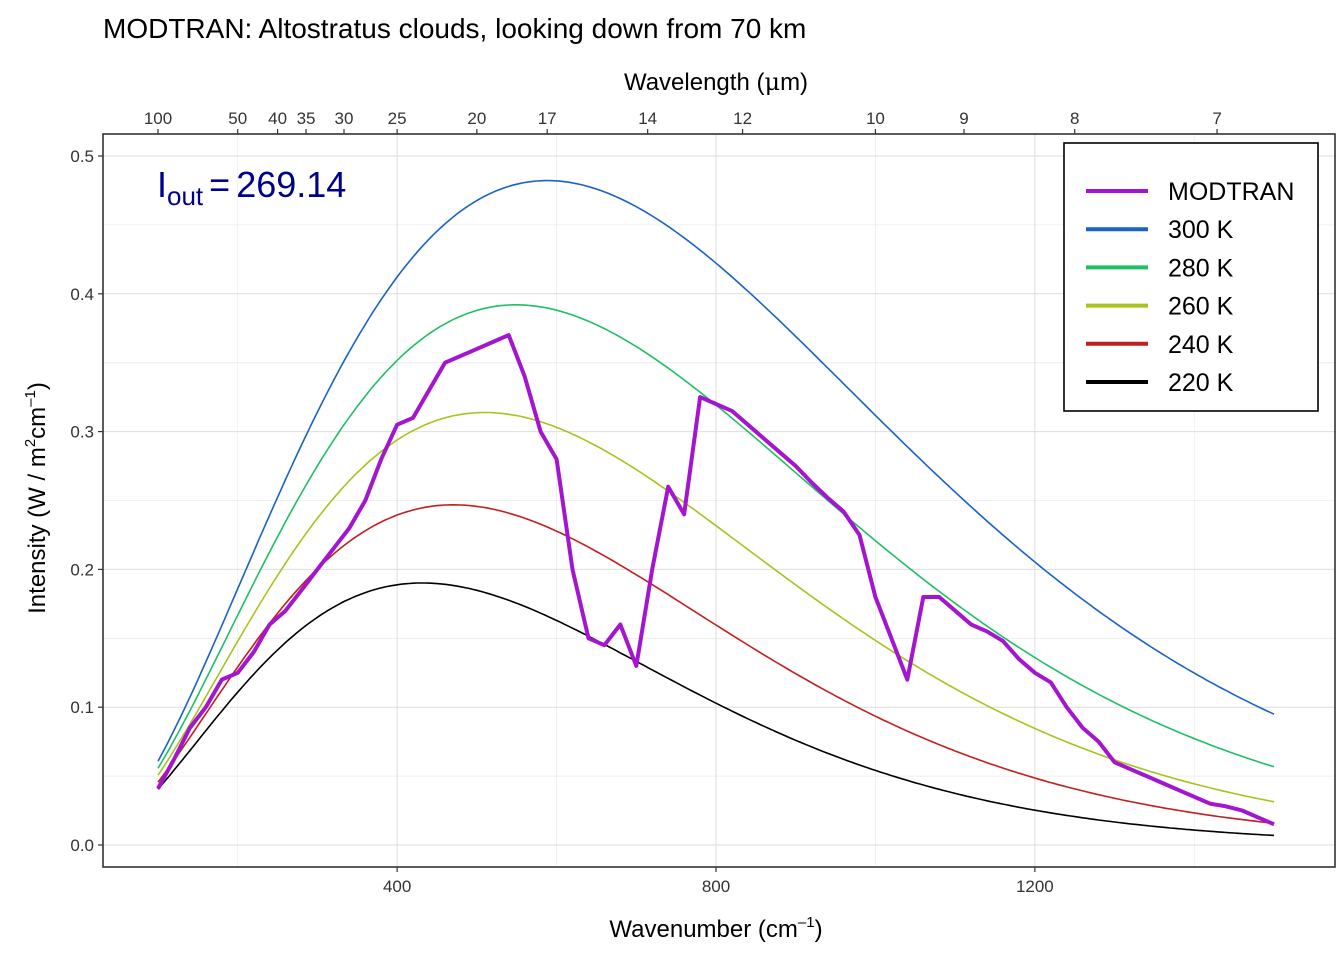 Image resolution: width=1344 pixels, height=960 pixels. Describe the element at coordinates (237, 118) in the screenshot. I see `top-tick-label: 50` at that location.